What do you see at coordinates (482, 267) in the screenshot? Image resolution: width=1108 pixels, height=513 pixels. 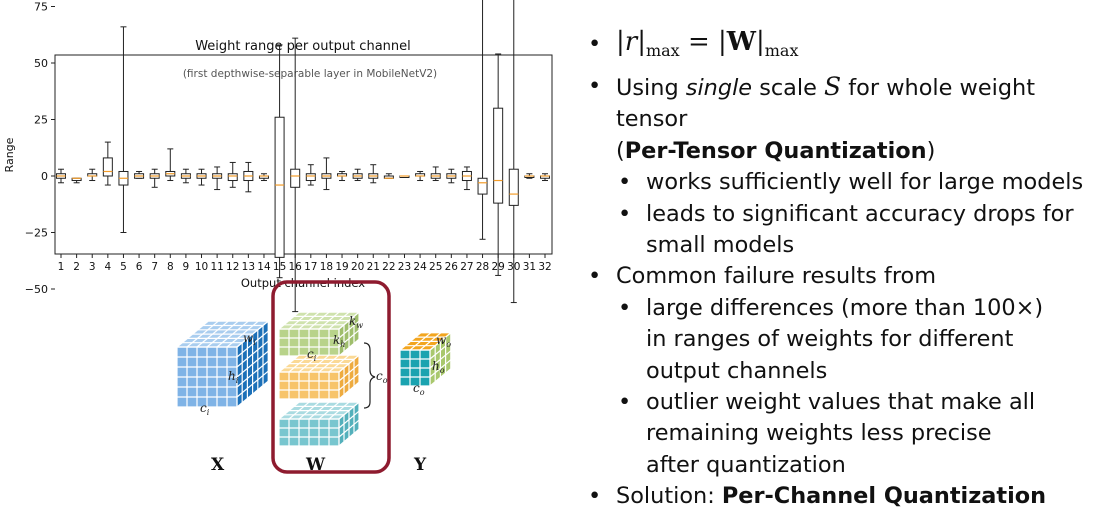 I see `x-tick-label: 28` at bounding box center [482, 267].